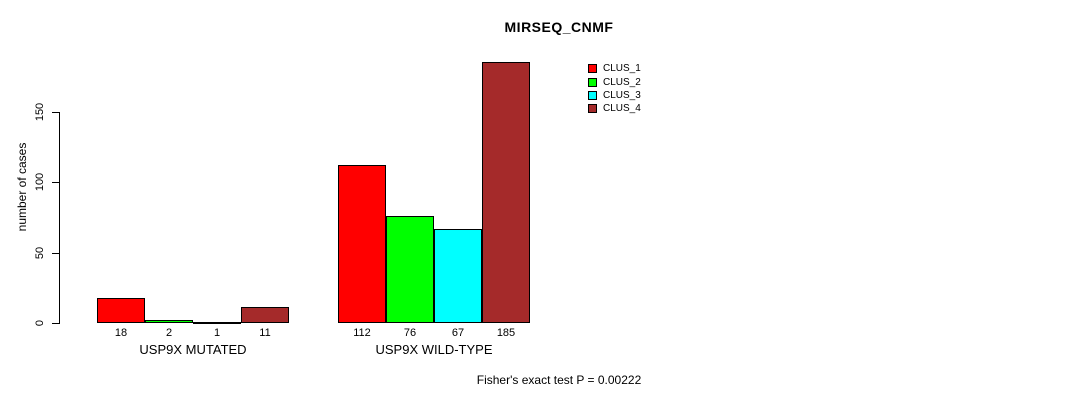 This screenshot has width=1090, height=400. I want to click on group-label-2: USP9X WILD-TYPE, so click(434, 349).